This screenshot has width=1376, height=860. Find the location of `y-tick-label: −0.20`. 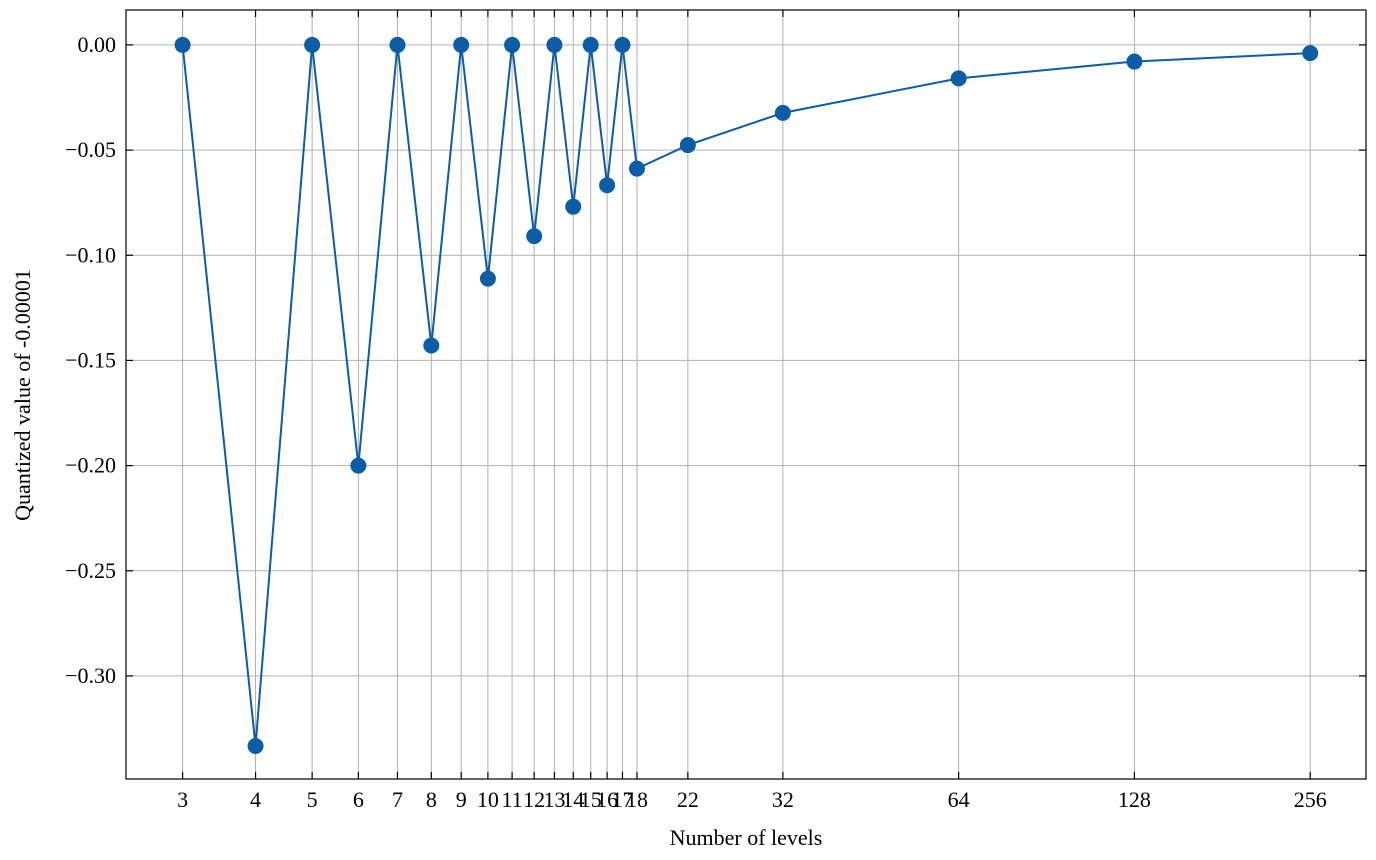

y-tick-label: −0.20 is located at coordinates (90, 465).